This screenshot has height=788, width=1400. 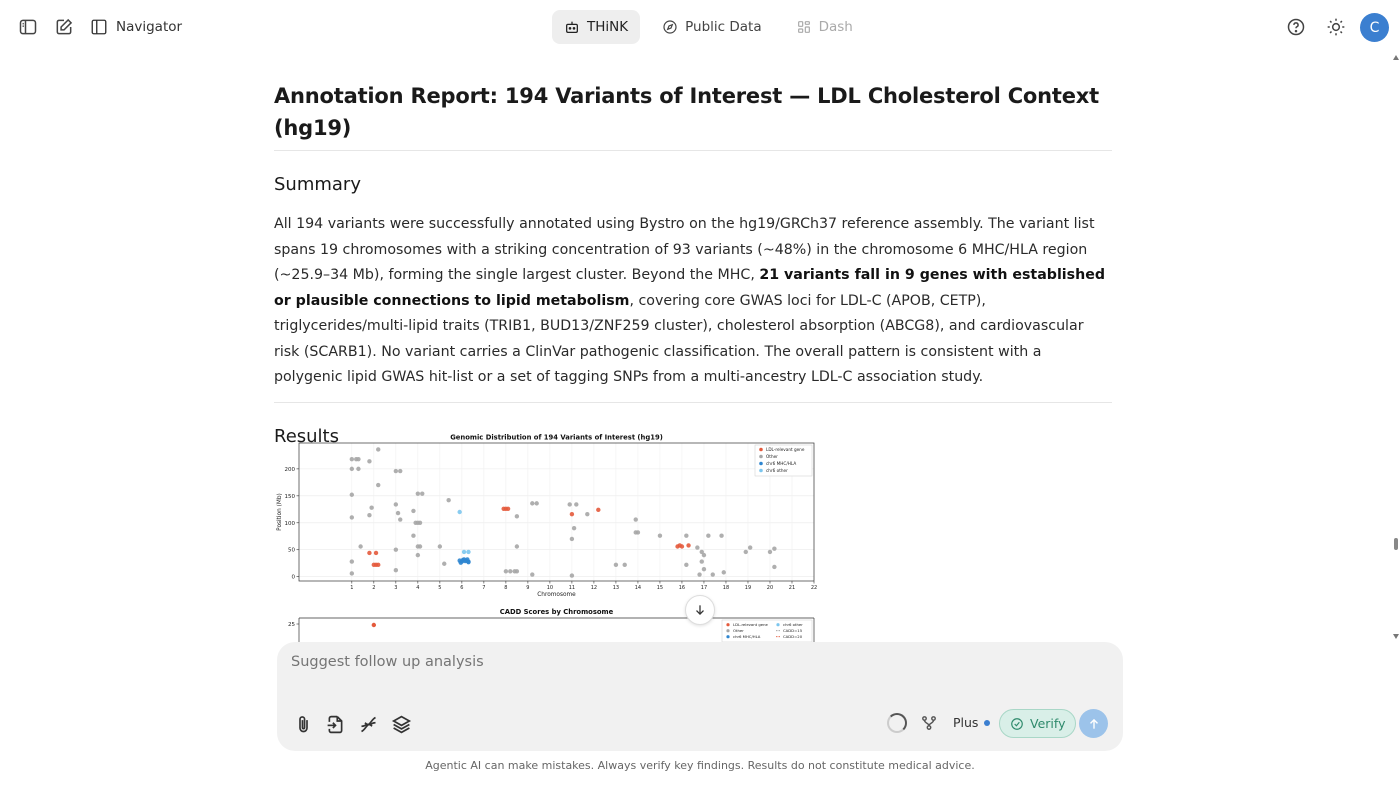 I want to click on x-tick-label: 14, so click(x=638, y=588).